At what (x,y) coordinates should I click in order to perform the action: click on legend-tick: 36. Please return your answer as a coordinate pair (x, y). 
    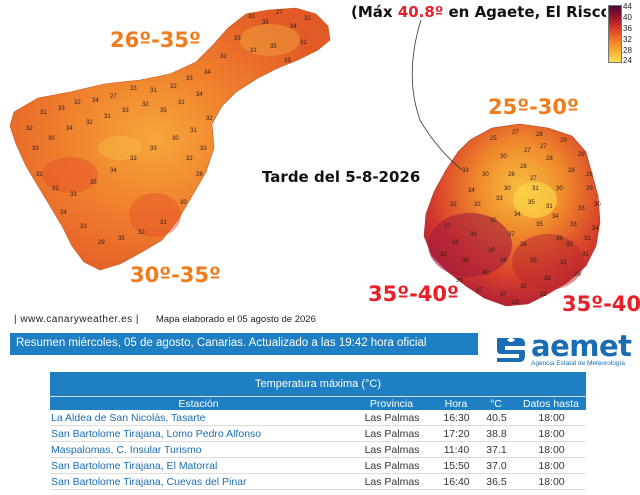
    Looking at the image, I should click on (627, 28).